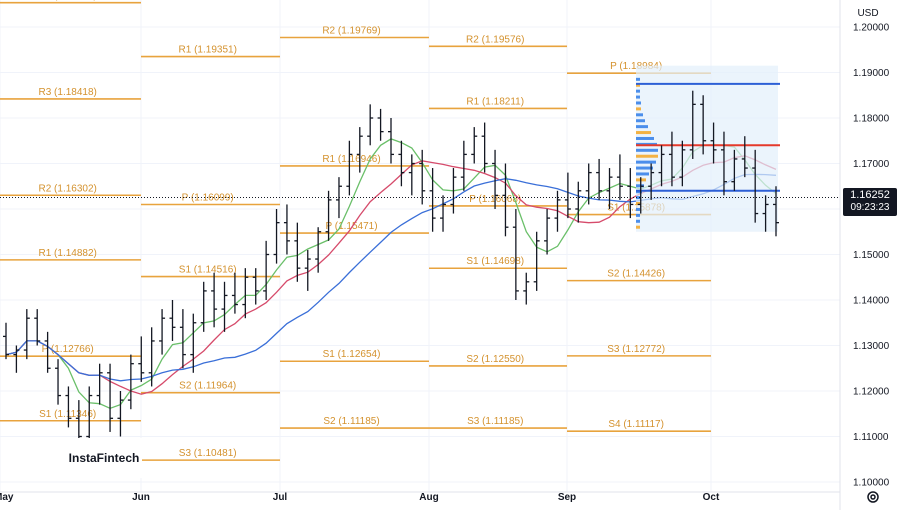 This screenshot has height=511, width=900. I want to click on y-tick-label: 1.18000, so click(871, 119).